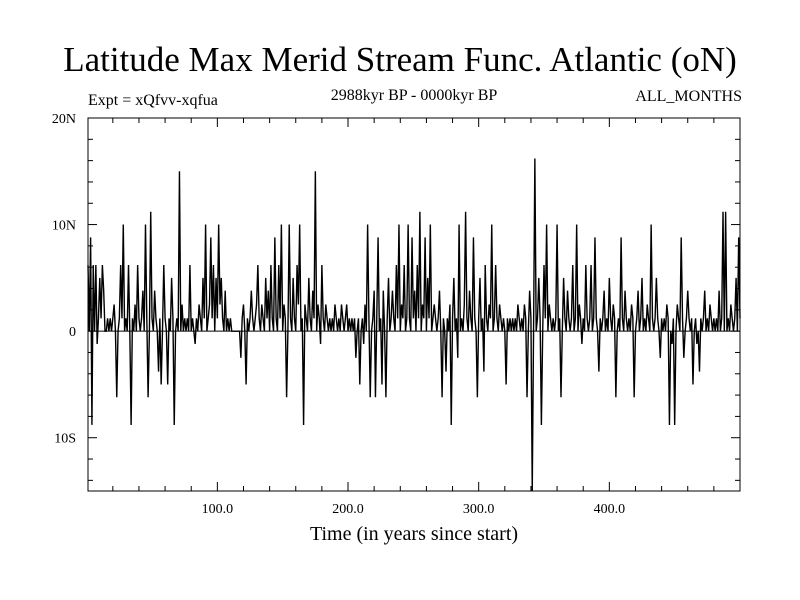 This screenshot has width=800, height=600. What do you see at coordinates (348, 509) in the screenshot?
I see `x-tick-label: 200.0` at bounding box center [348, 509].